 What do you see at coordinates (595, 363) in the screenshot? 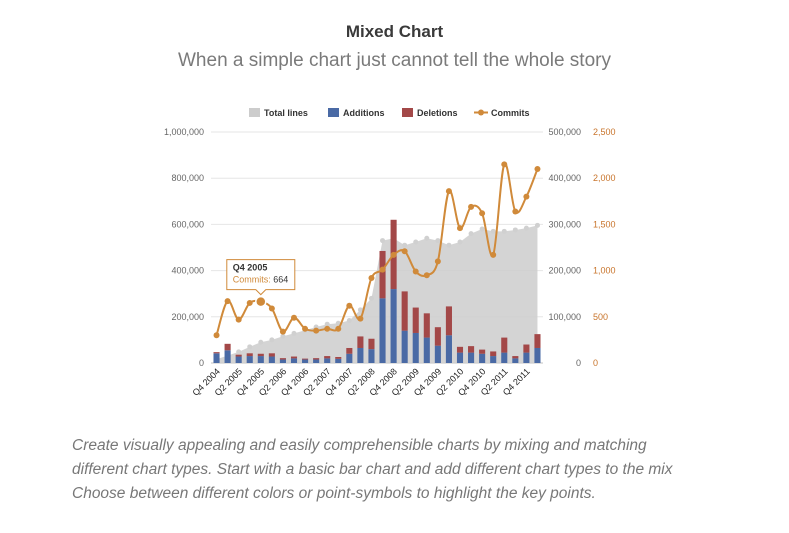
I see `y-right2-tick-label: 0` at bounding box center [595, 363].